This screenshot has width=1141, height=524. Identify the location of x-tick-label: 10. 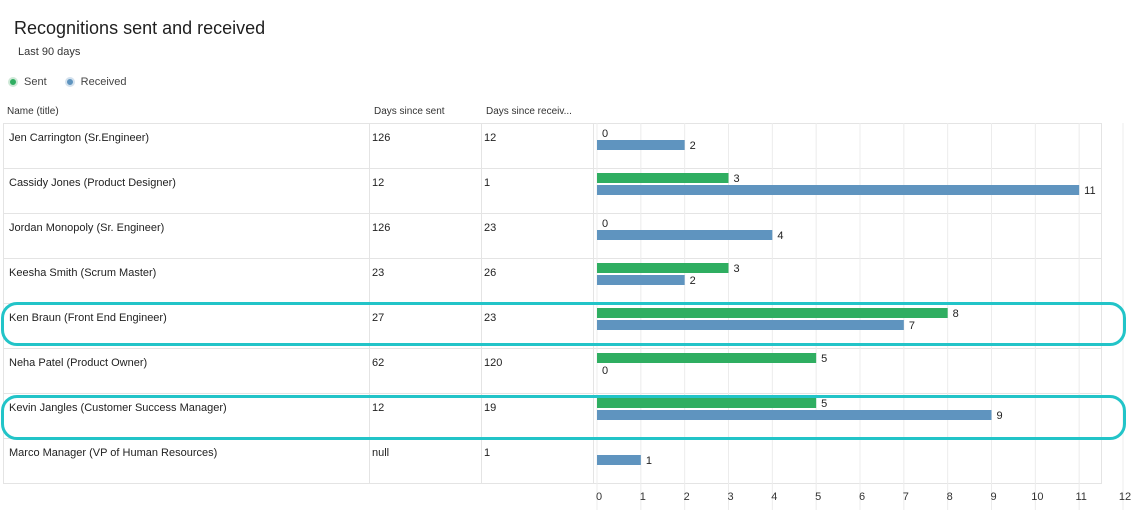
(1037, 497).